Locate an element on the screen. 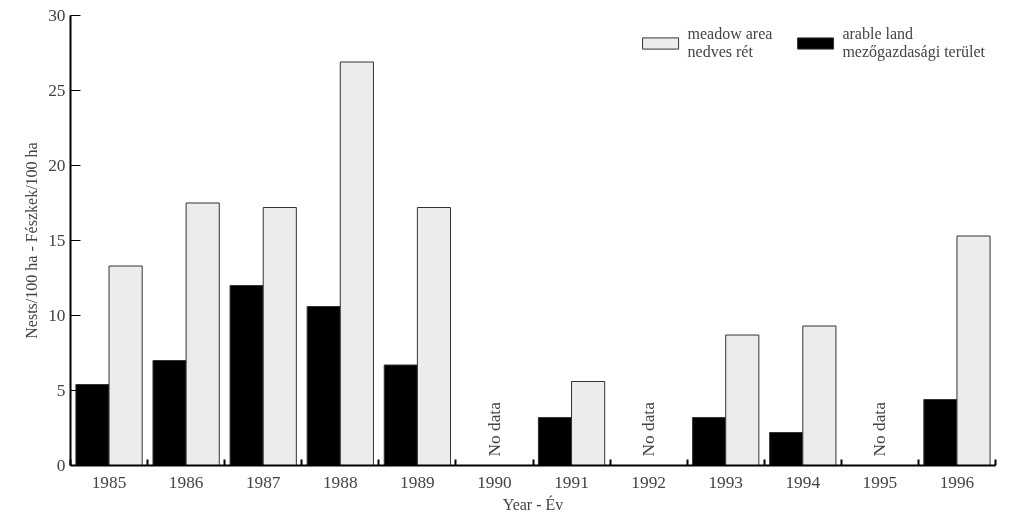  x-tick-label: 1991 is located at coordinates (571, 482).